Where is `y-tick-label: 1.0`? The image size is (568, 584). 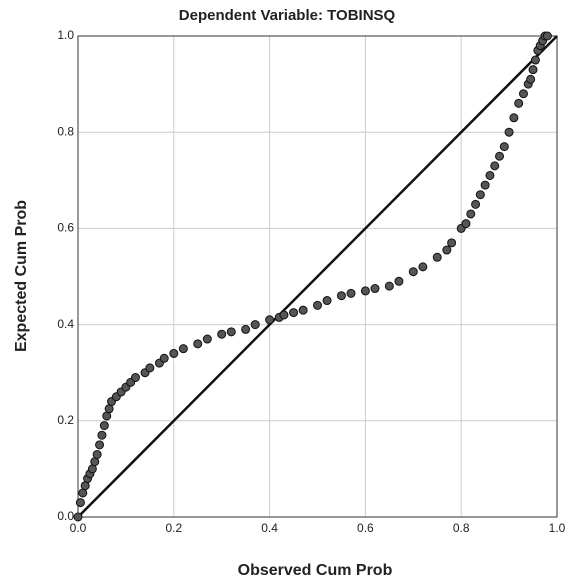 y-tick-label: 1.0 is located at coordinates (65, 35).